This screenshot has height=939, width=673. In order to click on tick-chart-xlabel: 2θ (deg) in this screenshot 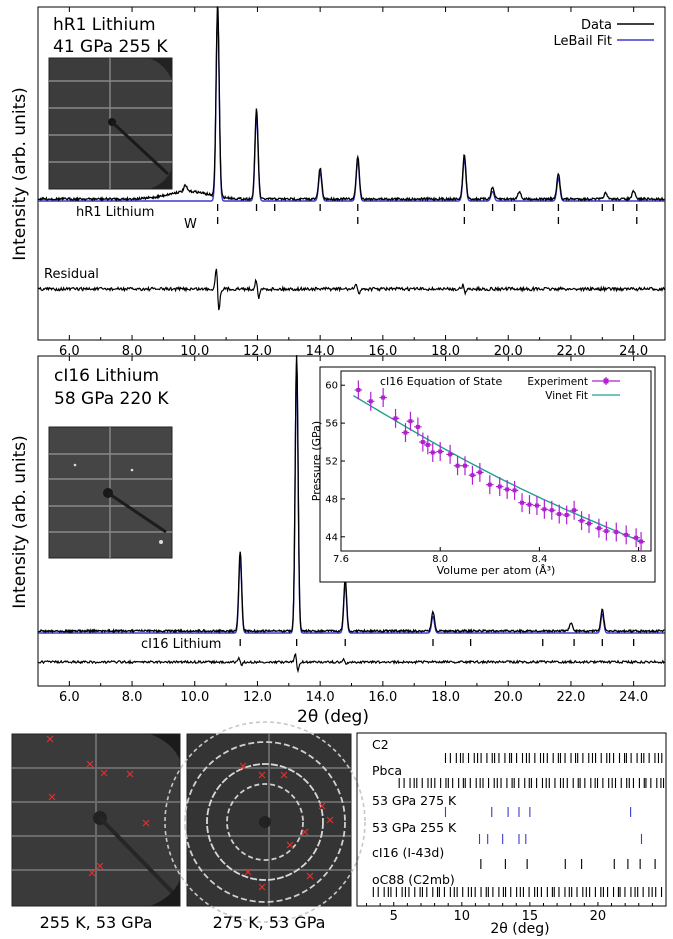, I will do `click(519, 929)`.